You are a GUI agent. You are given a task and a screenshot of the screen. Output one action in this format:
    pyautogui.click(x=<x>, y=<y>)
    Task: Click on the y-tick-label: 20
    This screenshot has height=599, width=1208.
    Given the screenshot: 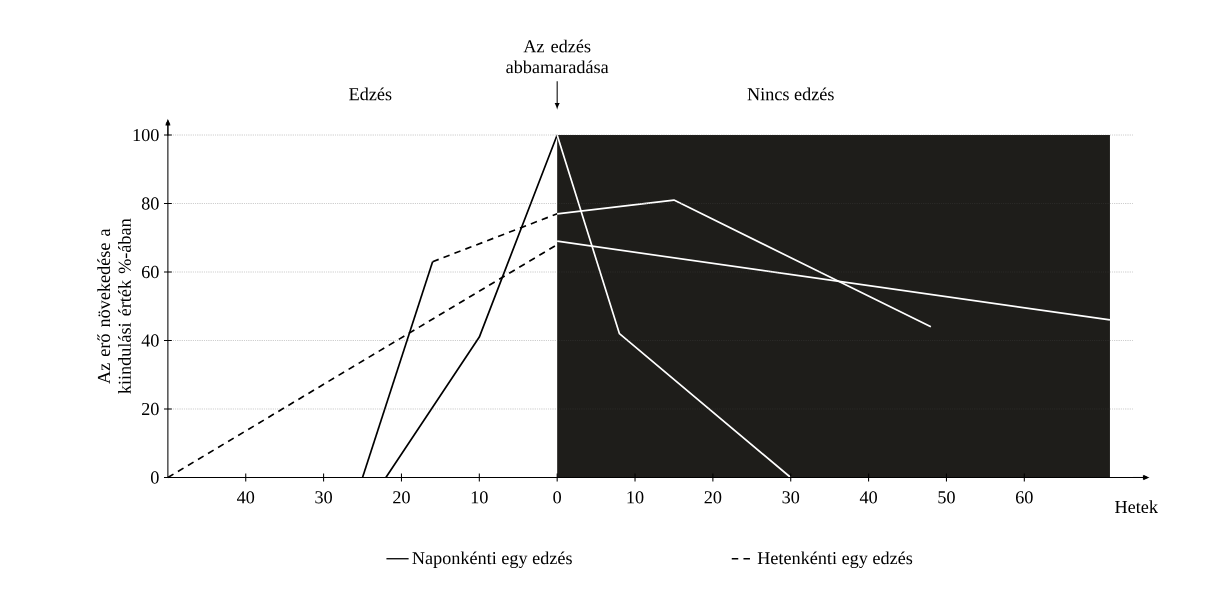 What is the action you would take?
    pyautogui.click(x=150, y=409)
    